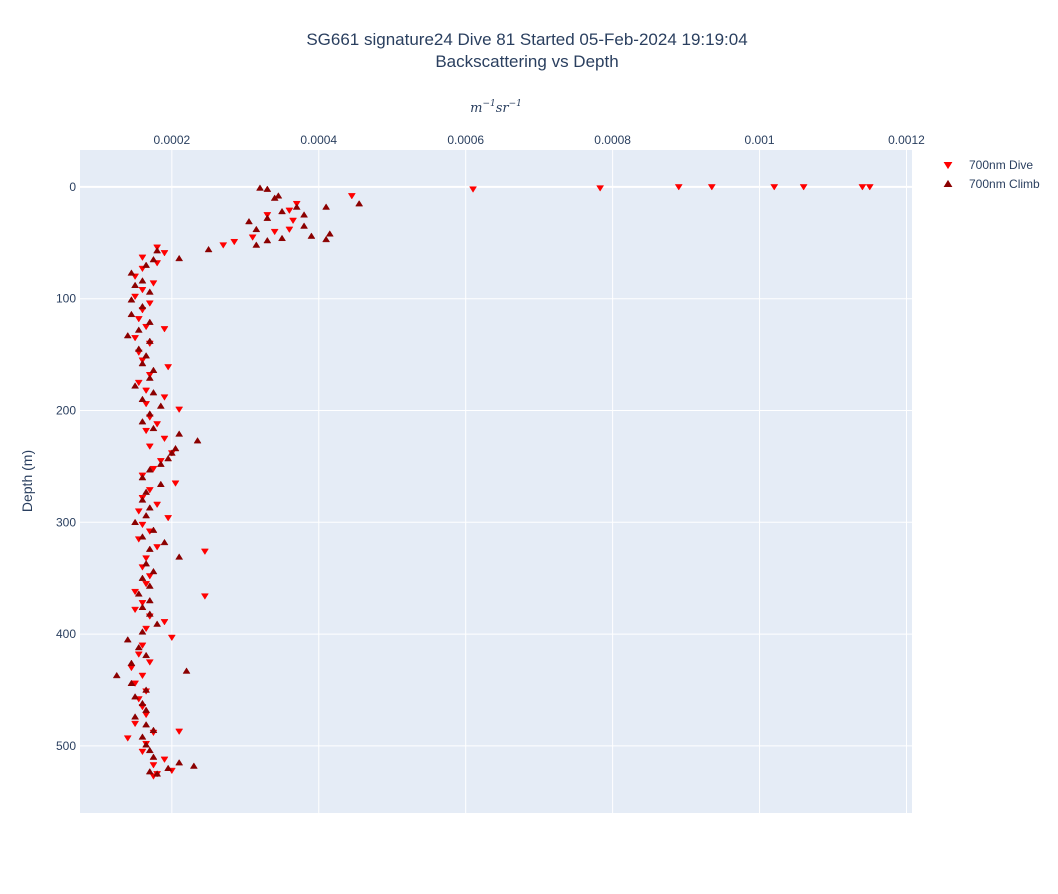 This screenshot has height=894, width=1058. I want to click on y-tick-labels: 0 100 200 300 400 500, so click(66, 466).